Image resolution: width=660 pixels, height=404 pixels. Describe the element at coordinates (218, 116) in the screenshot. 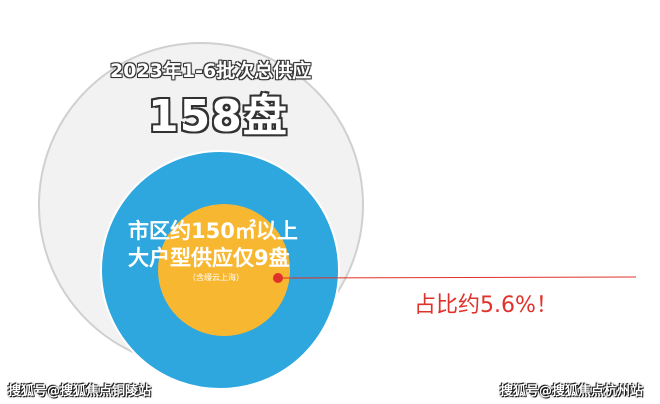

I see `headline-total: 158盘` at that location.